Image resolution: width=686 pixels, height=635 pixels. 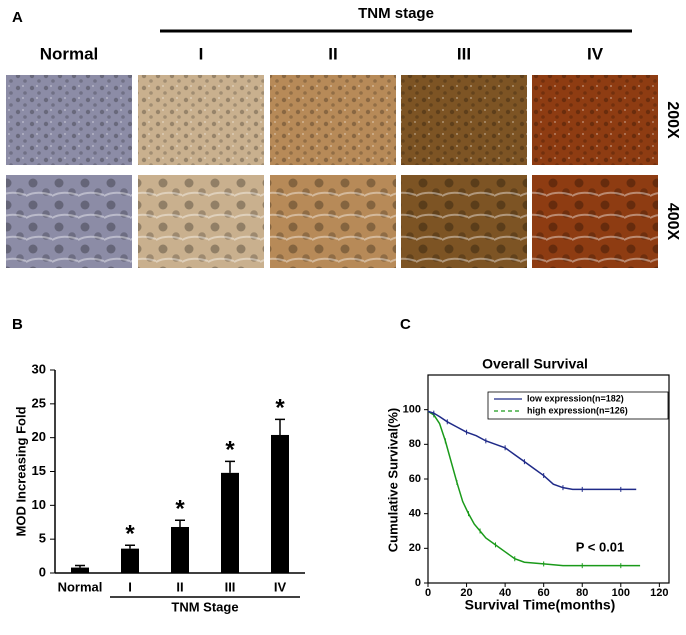 What do you see at coordinates (577, 410) in the screenshot?
I see `legend-label: high expression(n=126)` at bounding box center [577, 410].